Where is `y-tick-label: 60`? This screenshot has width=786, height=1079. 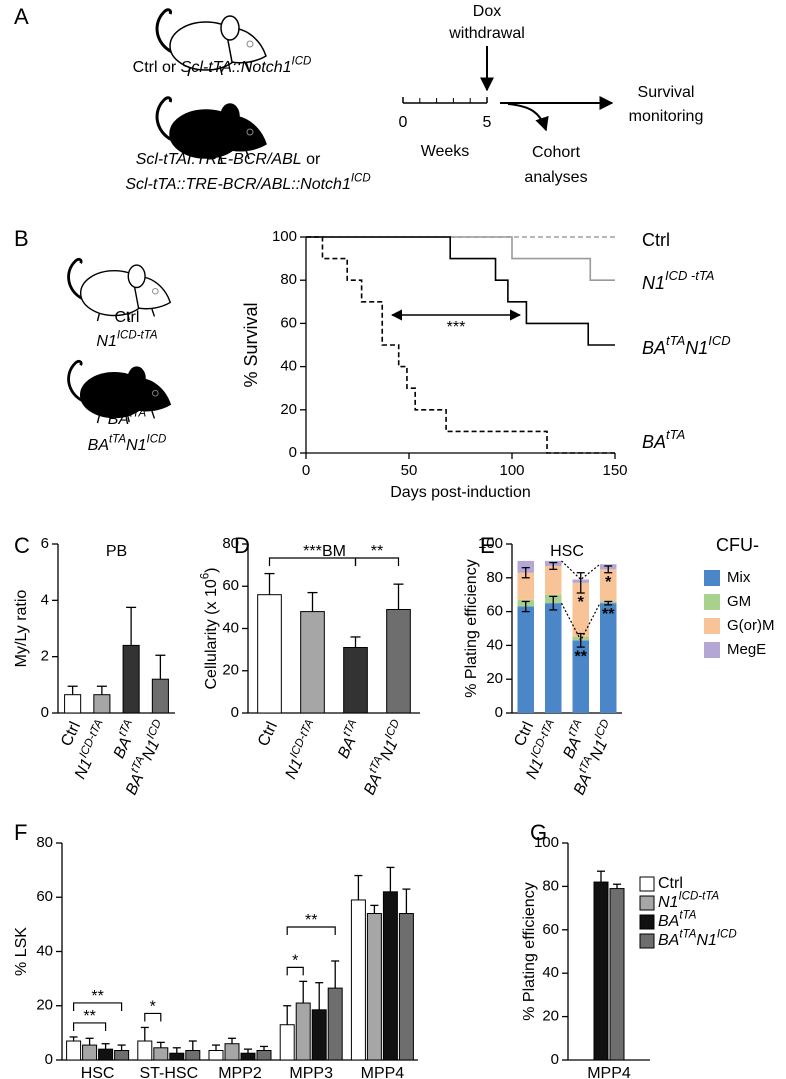
y-tick-label: 60 is located at coordinates (44, 896).